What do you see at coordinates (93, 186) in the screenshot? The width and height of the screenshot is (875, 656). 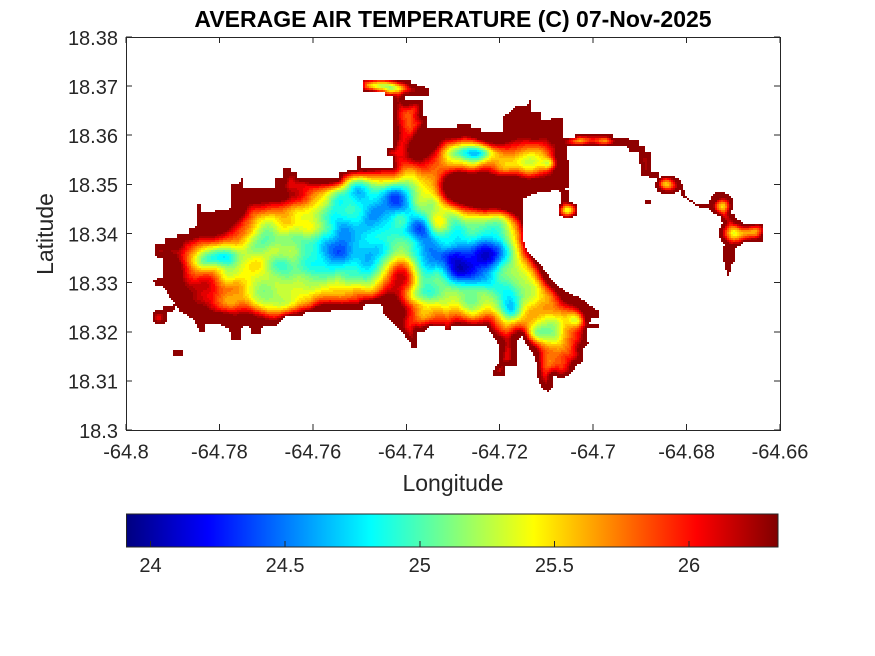 I see `svg-text: 18.35` at bounding box center [93, 186].